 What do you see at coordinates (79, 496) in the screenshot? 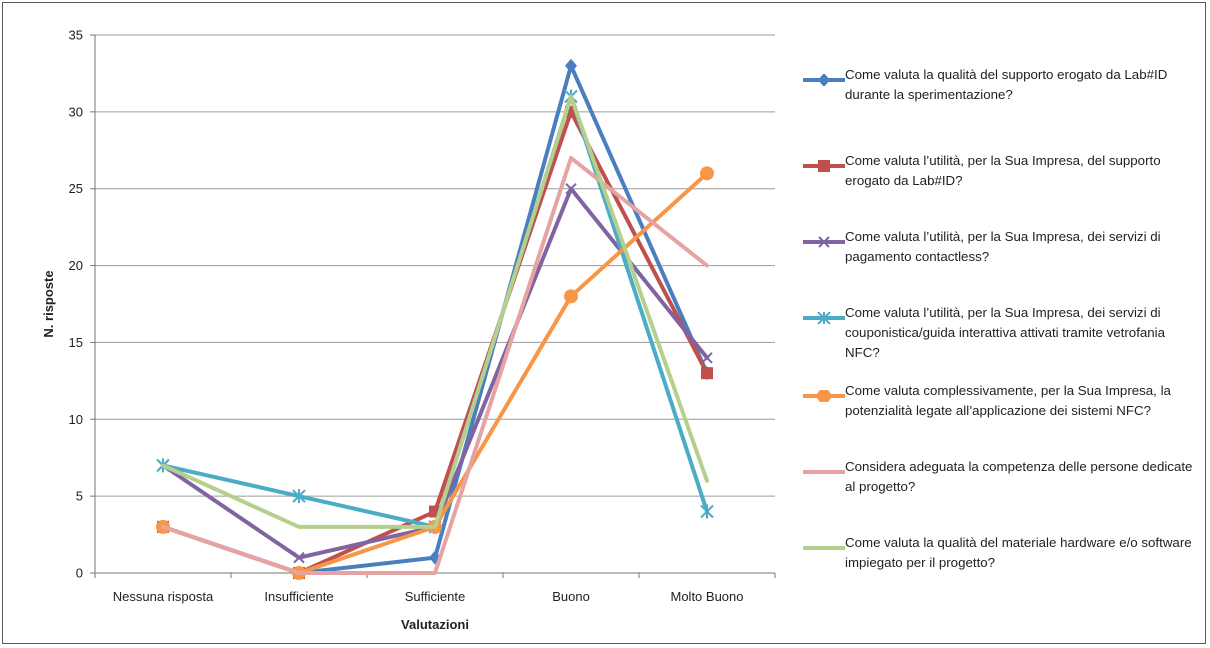
I see `y-tick-label: 5` at bounding box center [79, 496].